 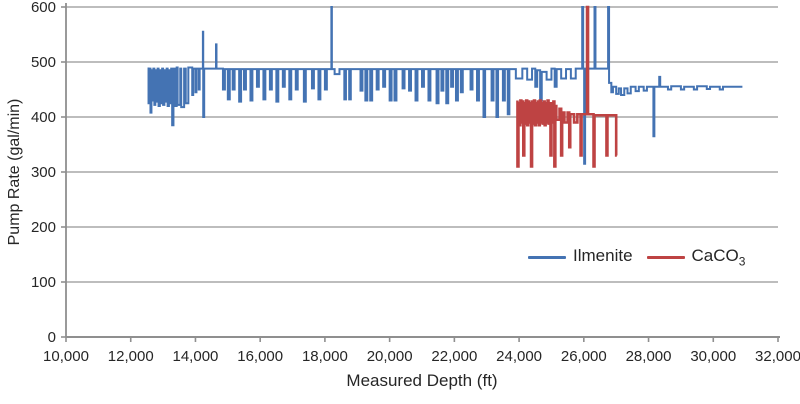 What do you see at coordinates (14, 172) in the screenshot?
I see `y-axis-title: Pump Rate (gal/min)` at bounding box center [14, 172].